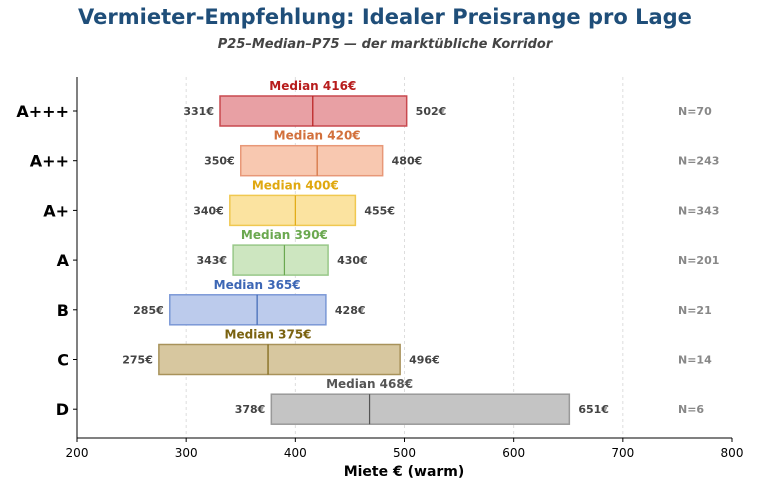  What do you see at coordinates (513, 453) in the screenshot?
I see `x-tick-label: 600` at bounding box center [513, 453].